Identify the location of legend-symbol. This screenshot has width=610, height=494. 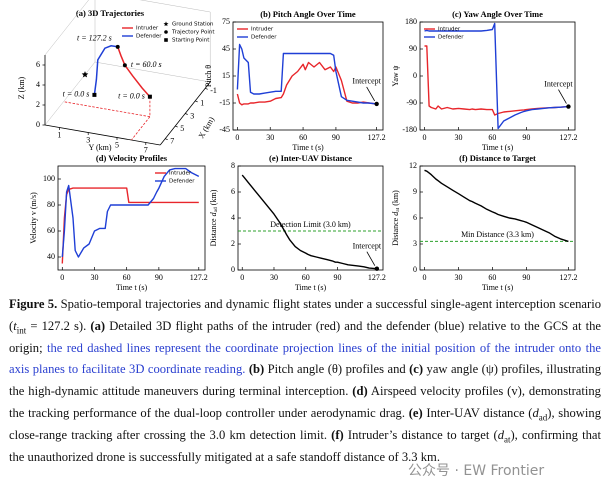
(166, 24).